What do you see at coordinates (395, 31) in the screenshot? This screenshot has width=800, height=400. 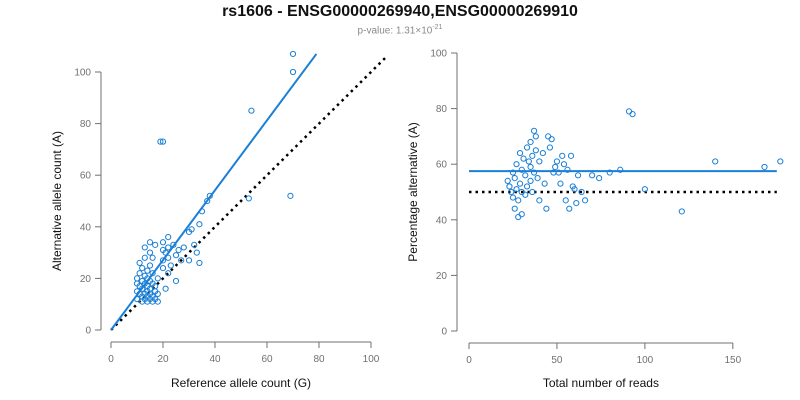 I see `p-value-text: p-value: 1.31×10` at bounding box center [395, 31].